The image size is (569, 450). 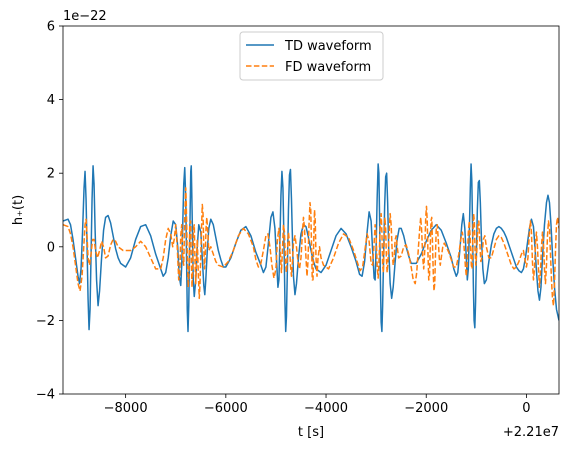 What do you see at coordinates (311, 432) in the screenshot?
I see `x-axis-label: t [s]` at bounding box center [311, 432].